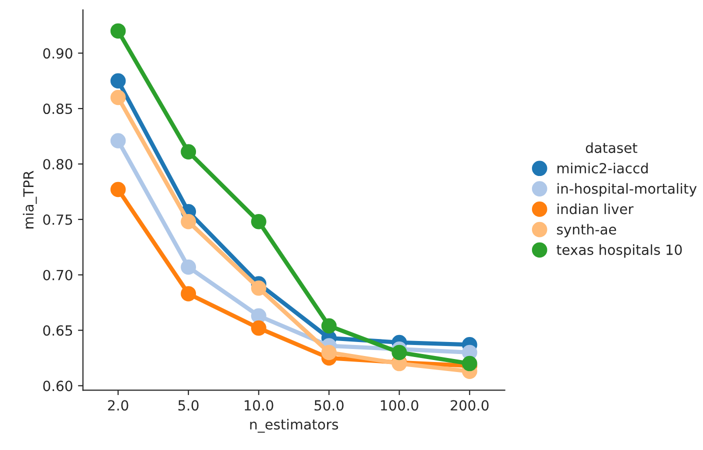 Image resolution: width=703 pixels, height=450 pixels. Describe the element at coordinates (57, 164) in the screenshot. I see `y-tick-label: 0.80` at that location.